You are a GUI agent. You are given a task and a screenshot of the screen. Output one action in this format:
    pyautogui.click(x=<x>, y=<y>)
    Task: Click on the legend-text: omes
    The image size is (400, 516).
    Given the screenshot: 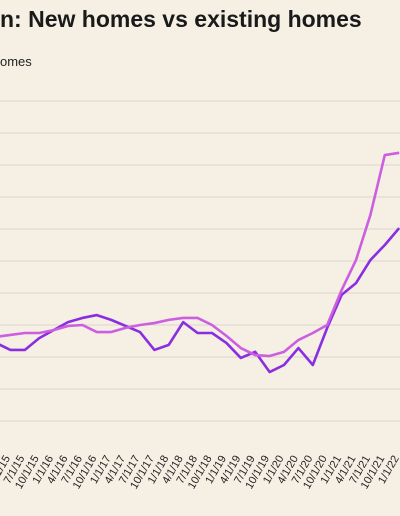 What is the action you would take?
    pyautogui.click(x=16, y=61)
    